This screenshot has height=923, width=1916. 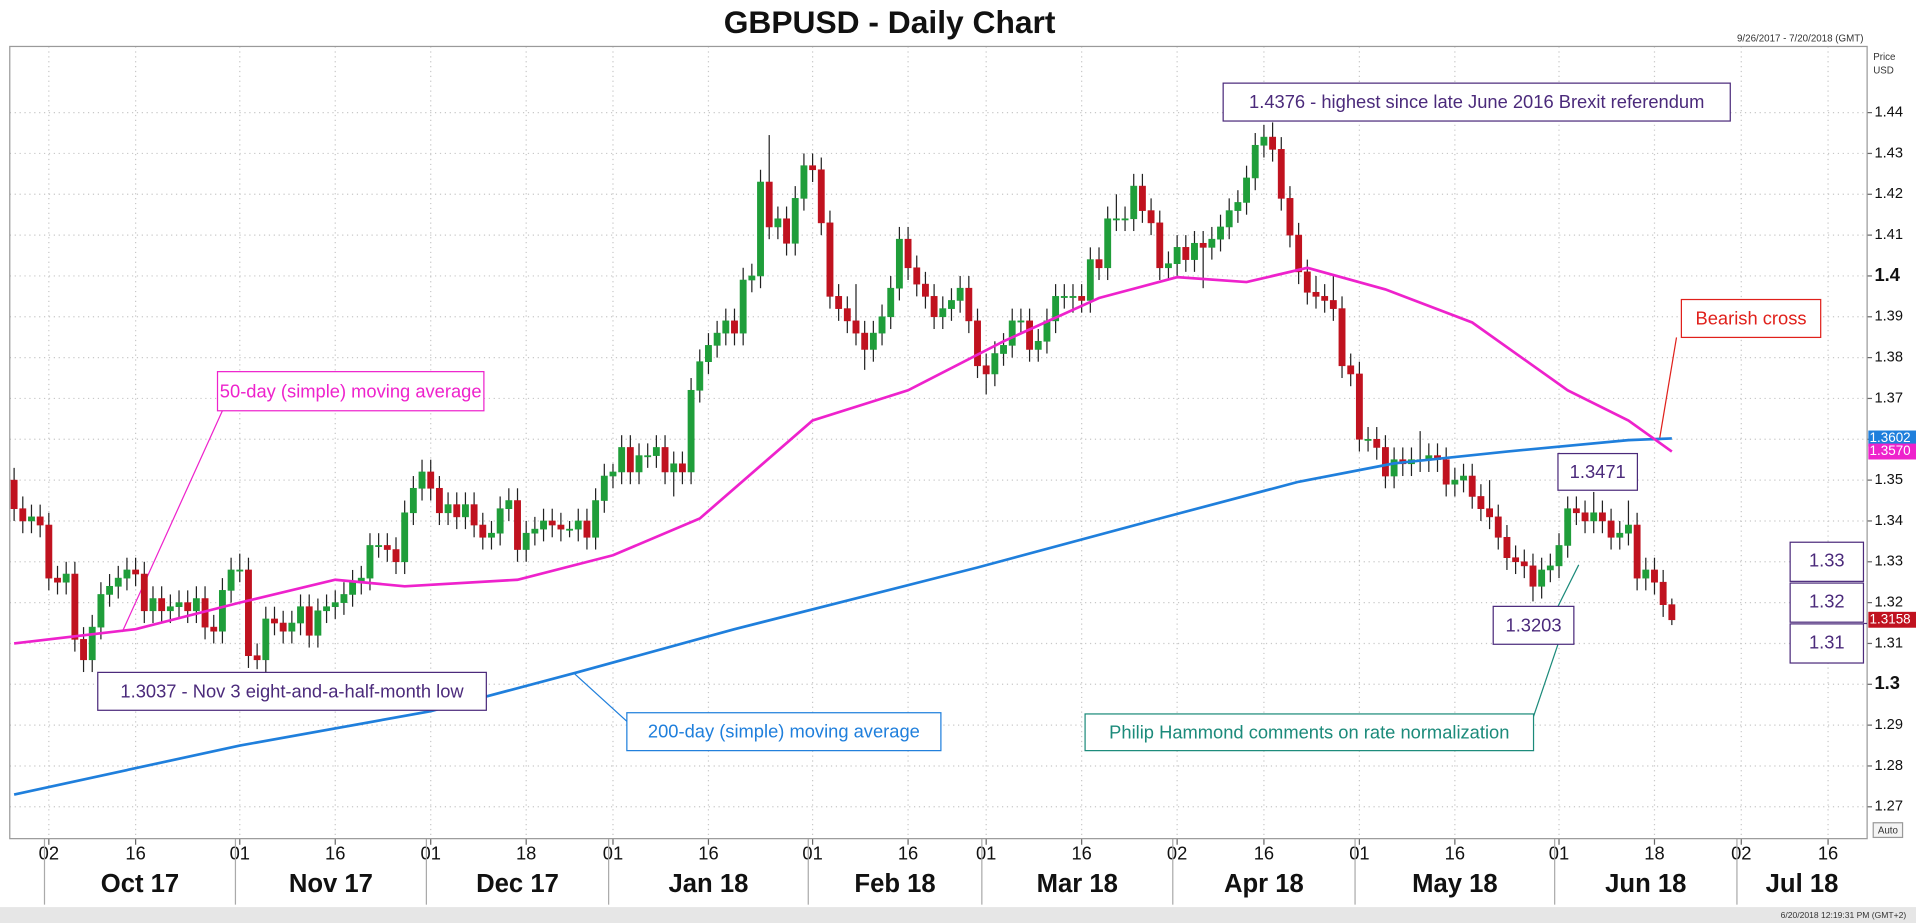 I want to click on annotation: 50-day (simple) moving average, so click(x=351, y=390).